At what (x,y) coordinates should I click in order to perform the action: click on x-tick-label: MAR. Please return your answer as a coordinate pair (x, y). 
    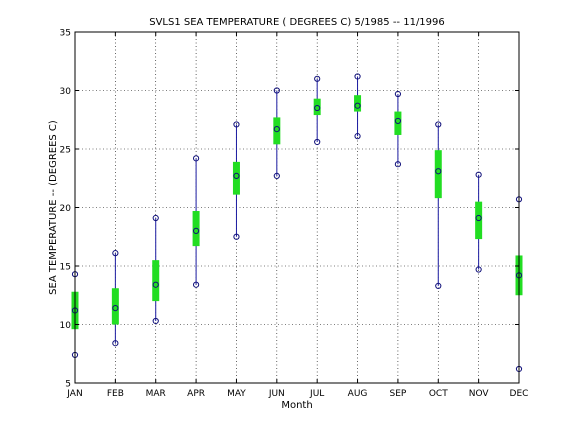
    Looking at the image, I should click on (156, 394).